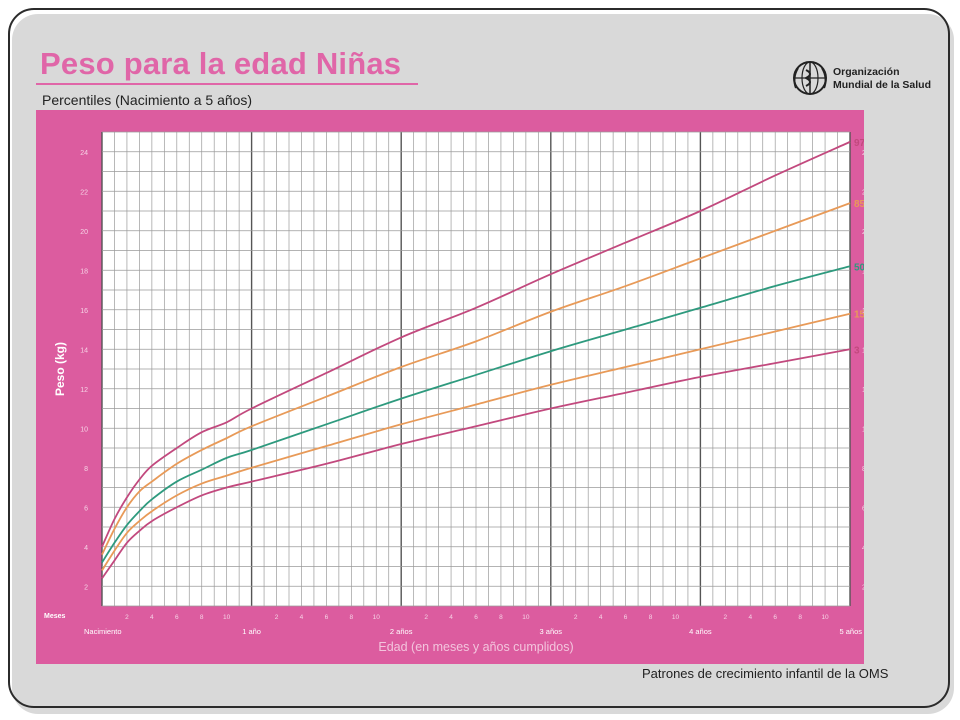 This screenshot has height=720, width=960. Describe the element at coordinates (859, 143) in the screenshot. I see `percentile-97-label: 97` at that location.